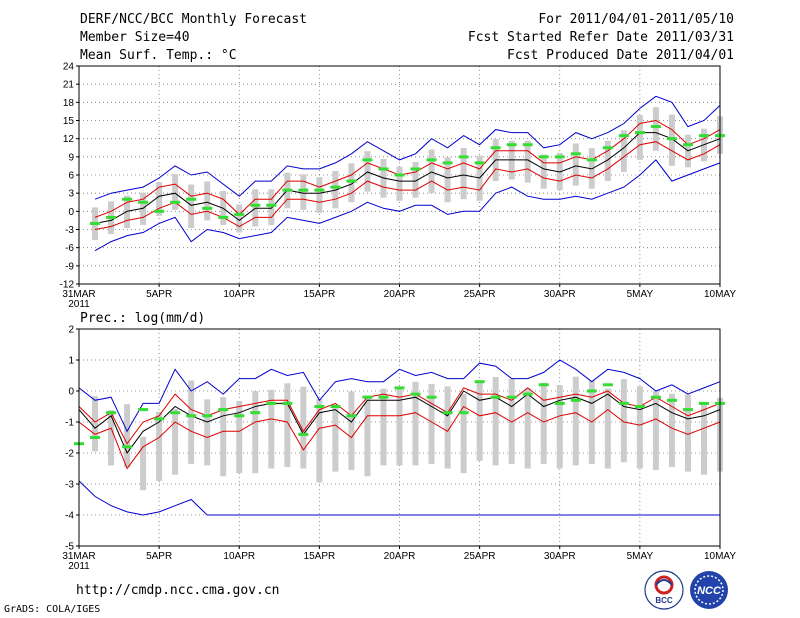 Image resolution: width=800 pixels, height=618 pixels. I want to click on temp-xtick-label: 30APR, so click(560, 294).